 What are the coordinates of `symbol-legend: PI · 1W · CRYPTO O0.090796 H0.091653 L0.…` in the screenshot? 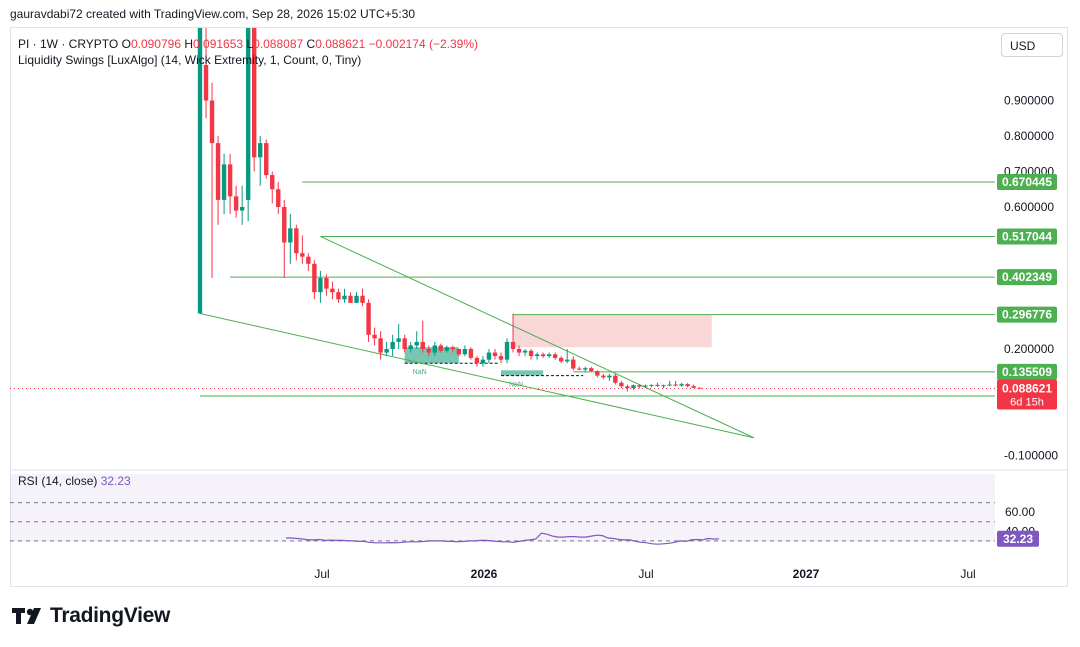 It's located at (248, 52).